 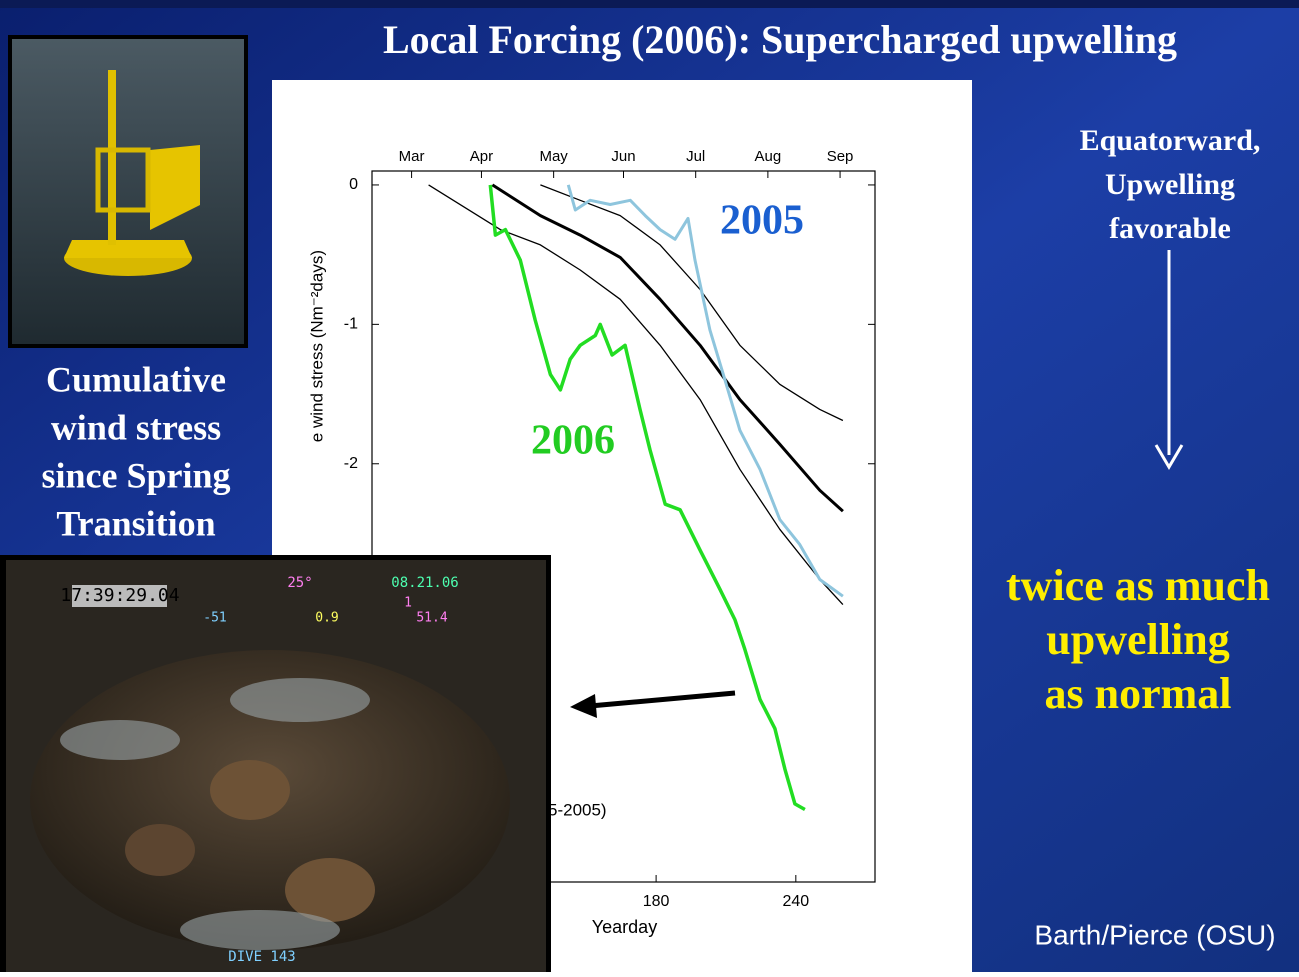 I want to click on timestamp-box, so click(x=119, y=596).